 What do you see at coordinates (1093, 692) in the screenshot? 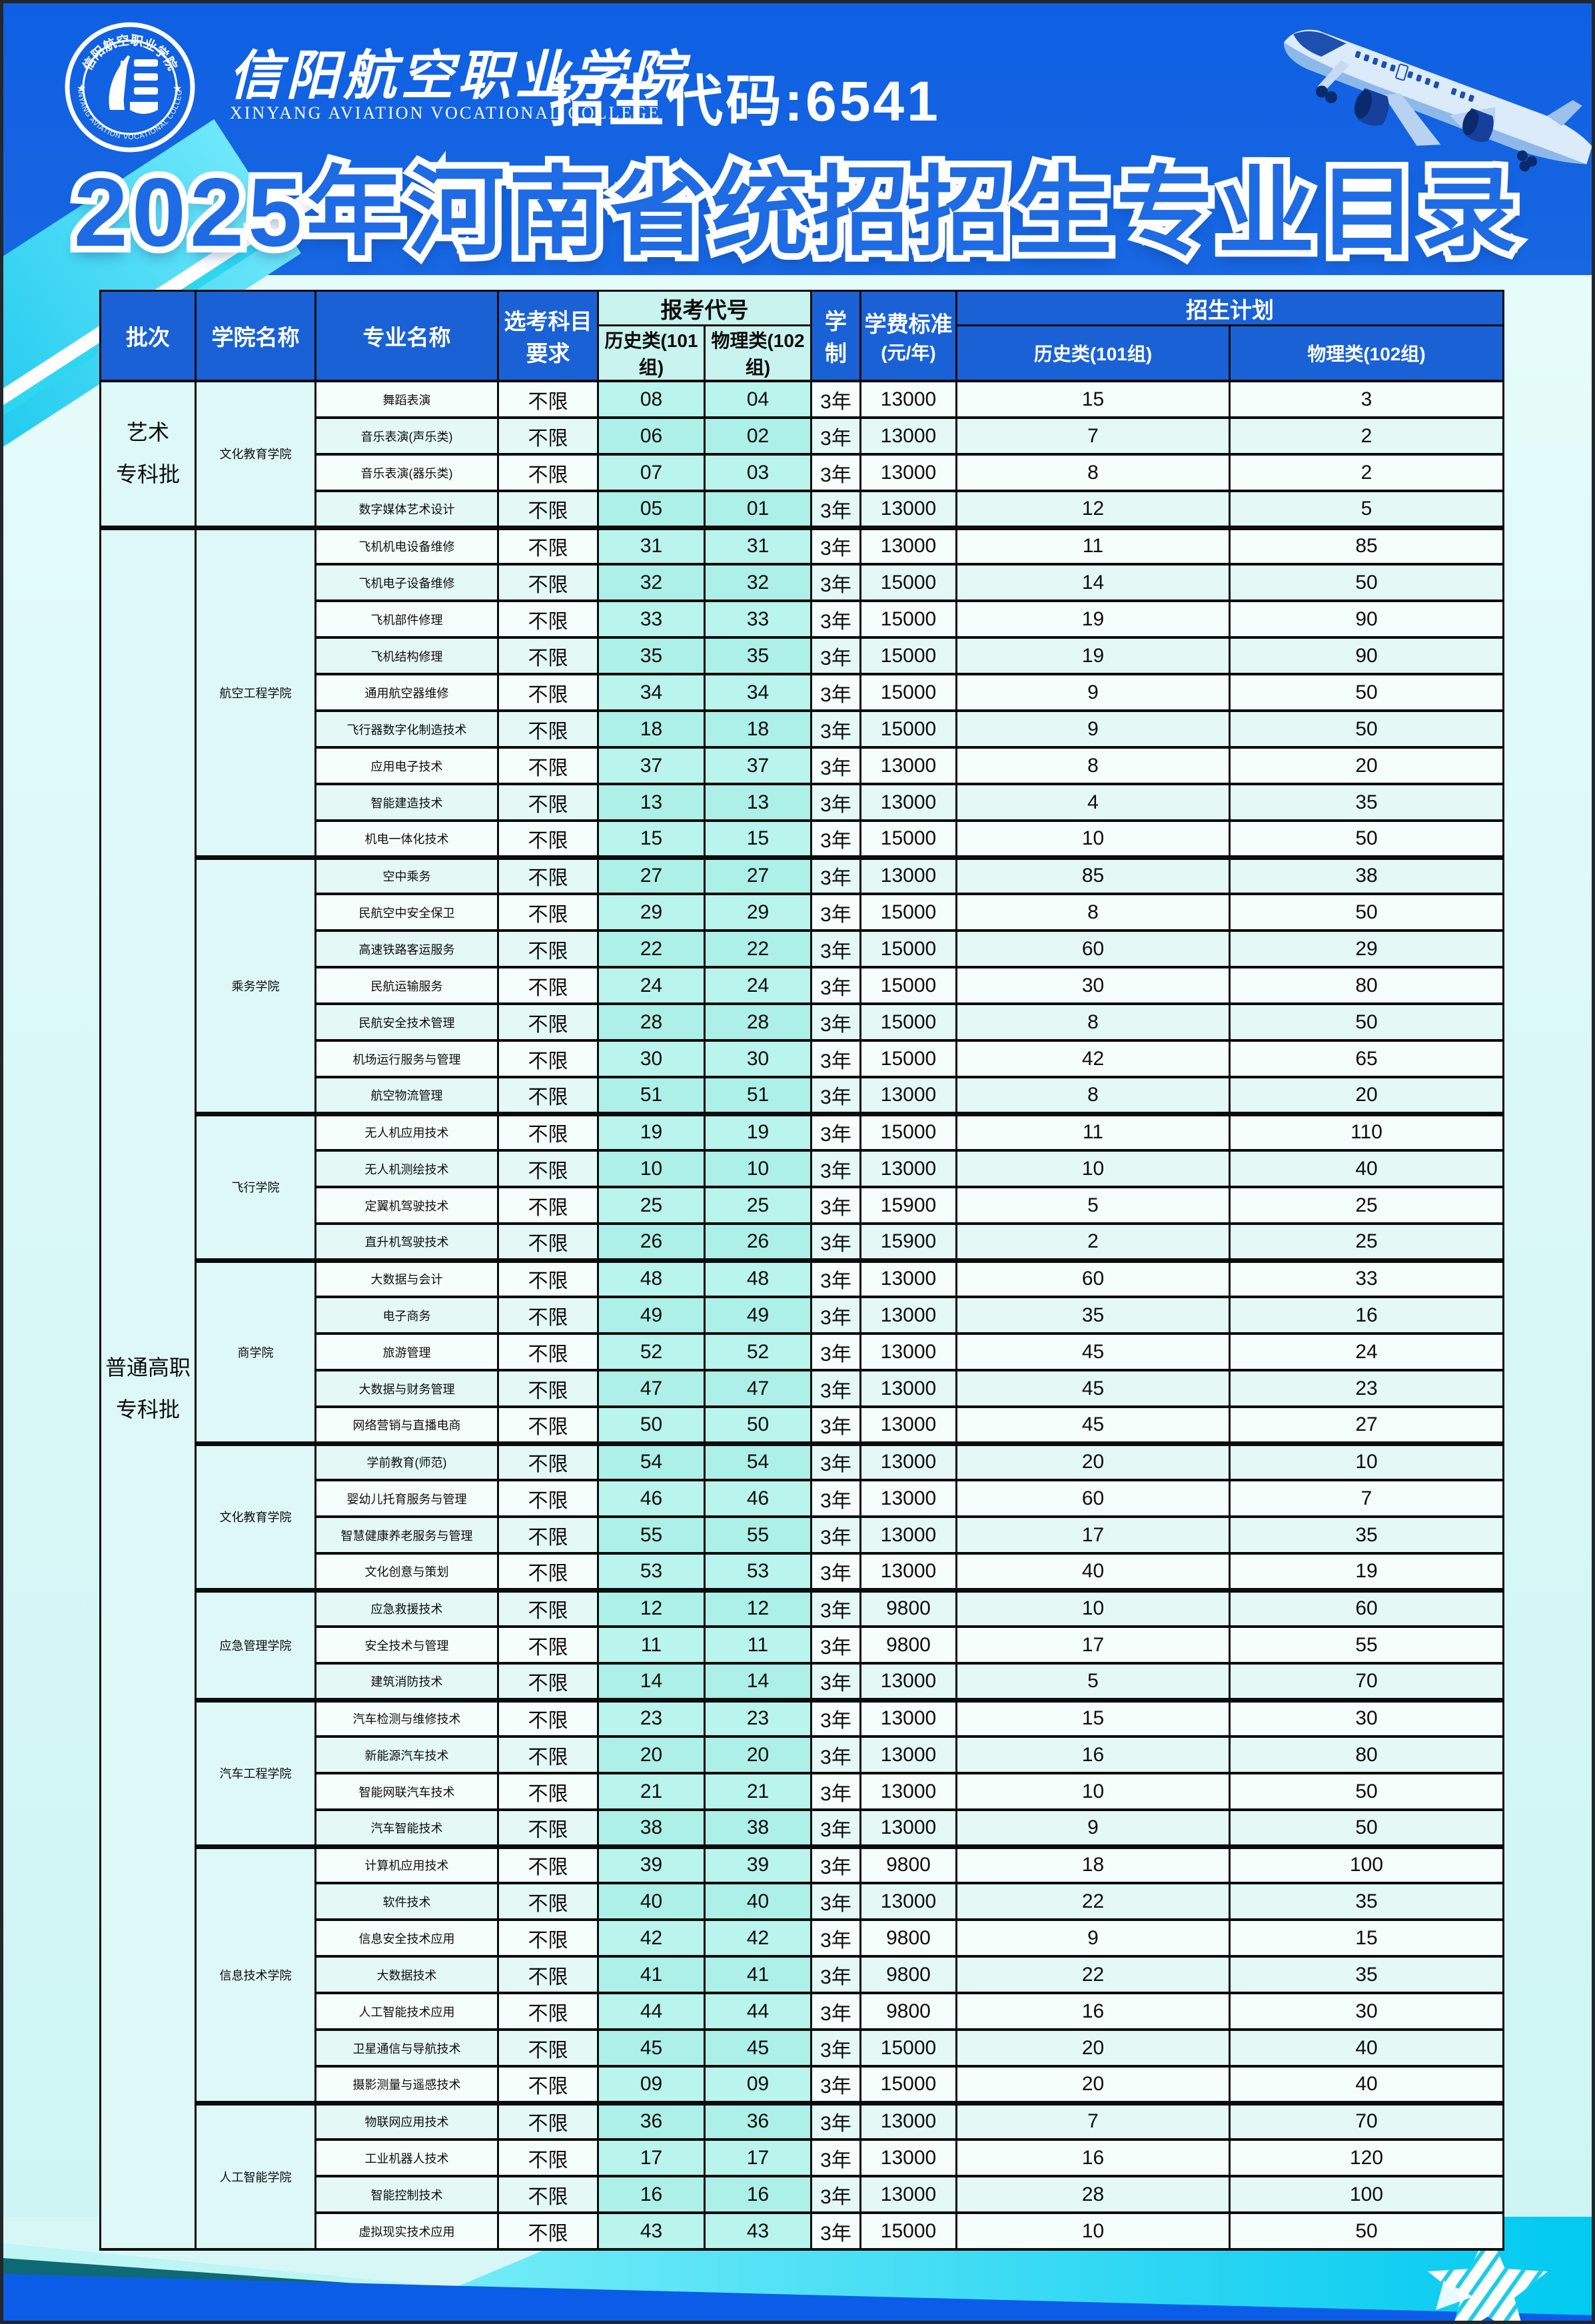
I see `plan-hist-cell: 9` at bounding box center [1093, 692].